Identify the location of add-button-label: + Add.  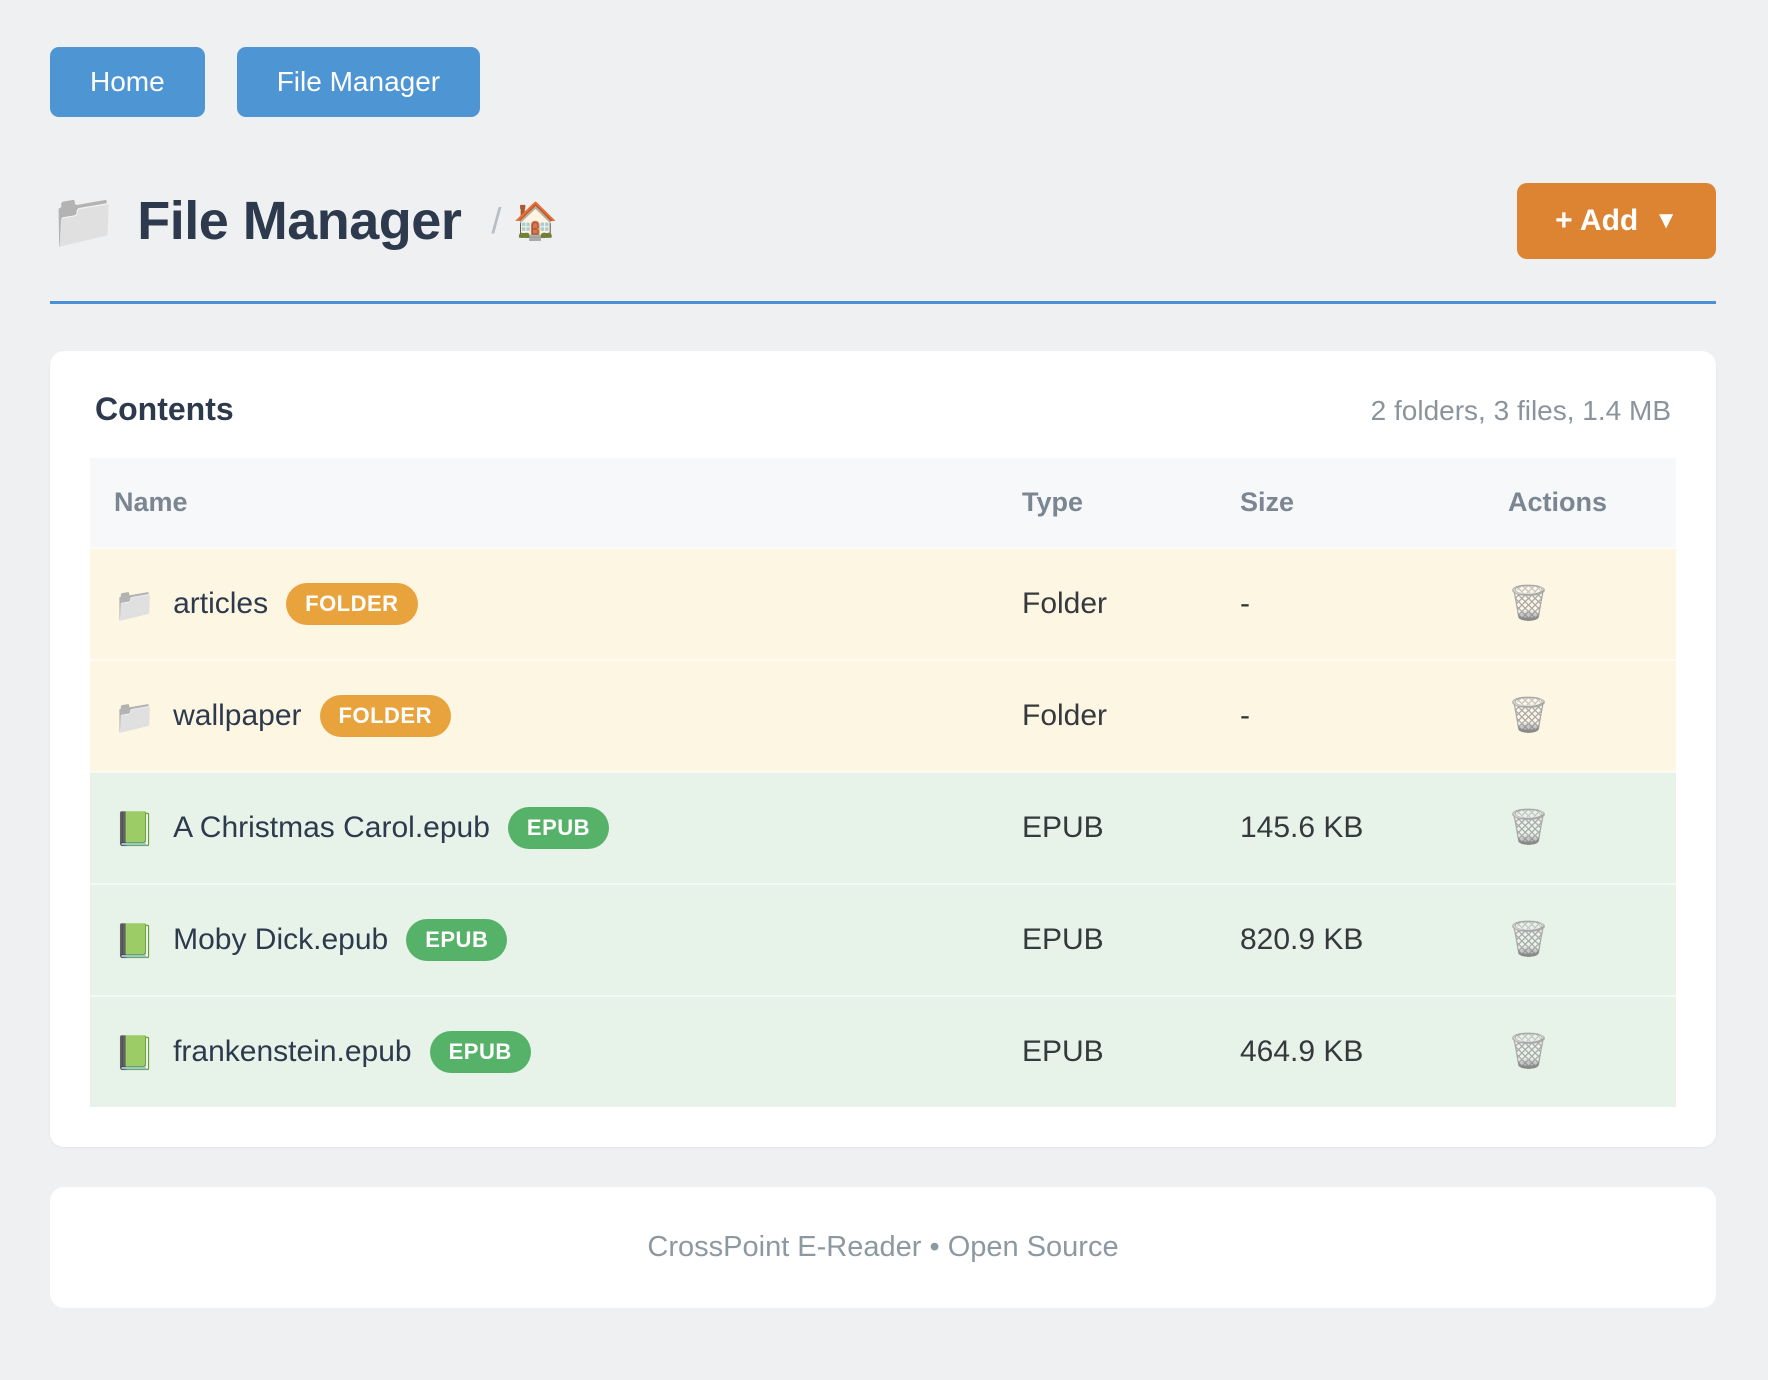
(1597, 220).